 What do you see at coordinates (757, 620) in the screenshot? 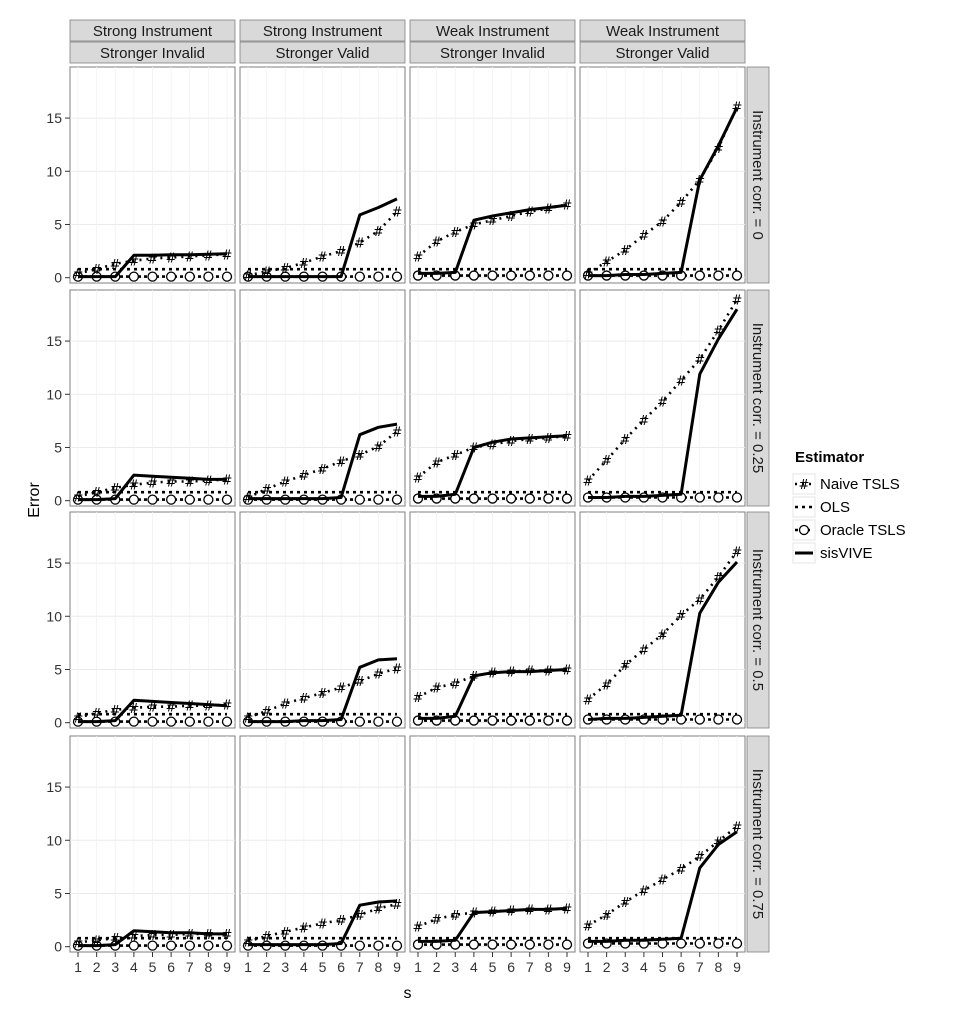
I see `row-strip-label: Instrument corr. = 0.5` at bounding box center [757, 620].